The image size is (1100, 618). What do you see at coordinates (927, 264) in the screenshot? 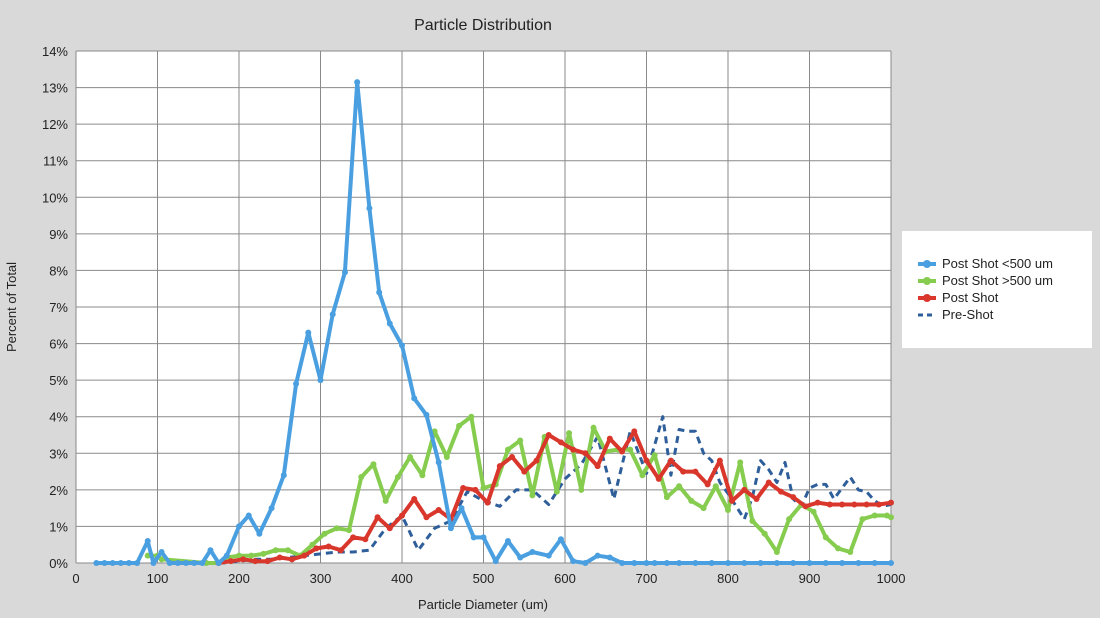
I see `legend-marker-icon` at bounding box center [927, 264].